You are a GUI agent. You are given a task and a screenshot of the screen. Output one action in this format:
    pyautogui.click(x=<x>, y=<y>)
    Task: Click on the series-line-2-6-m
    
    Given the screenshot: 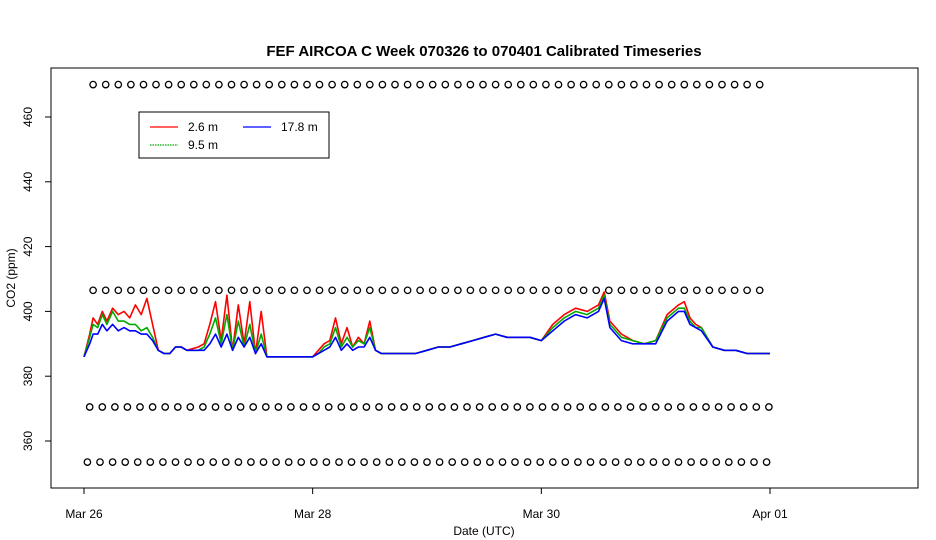 What is the action you would take?
    pyautogui.click(x=426, y=324)
    